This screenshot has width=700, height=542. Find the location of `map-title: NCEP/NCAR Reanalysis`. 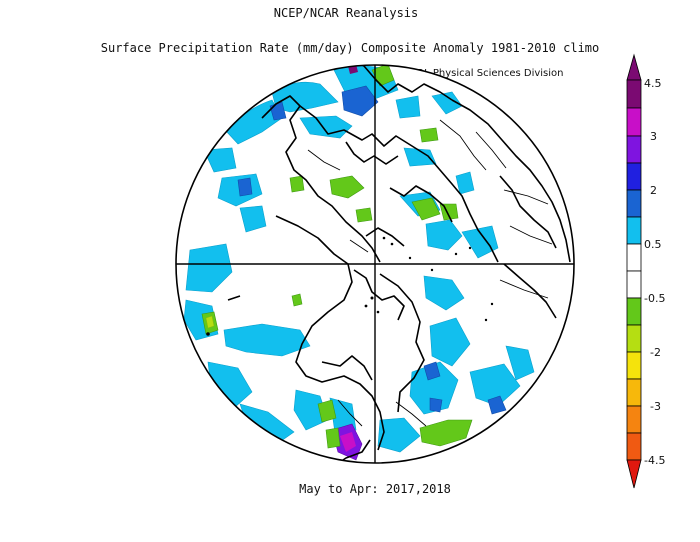

map-title: NCEP/NCAR Reanalysis is located at coordinates (346, 13).